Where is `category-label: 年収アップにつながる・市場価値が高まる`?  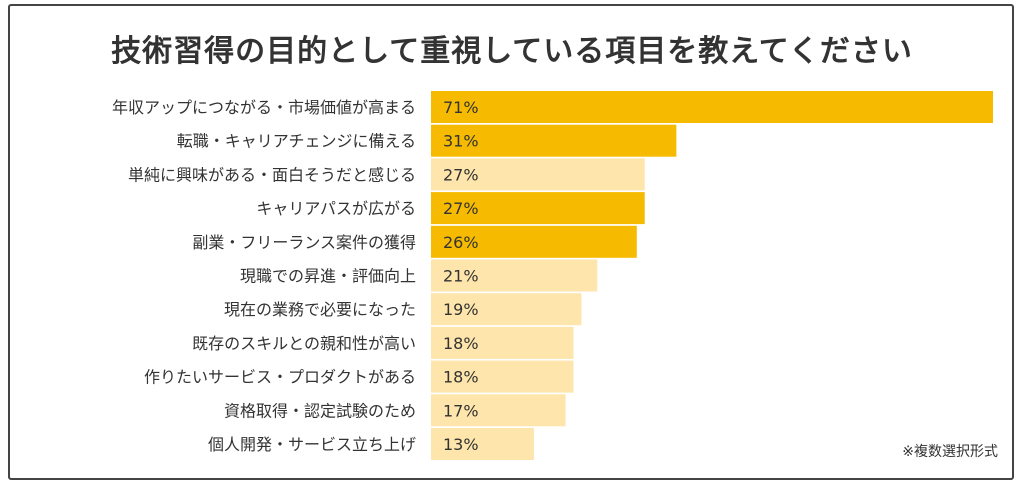 category-label: 年収アップにつながる・市場価値が高まる is located at coordinates (264, 107).